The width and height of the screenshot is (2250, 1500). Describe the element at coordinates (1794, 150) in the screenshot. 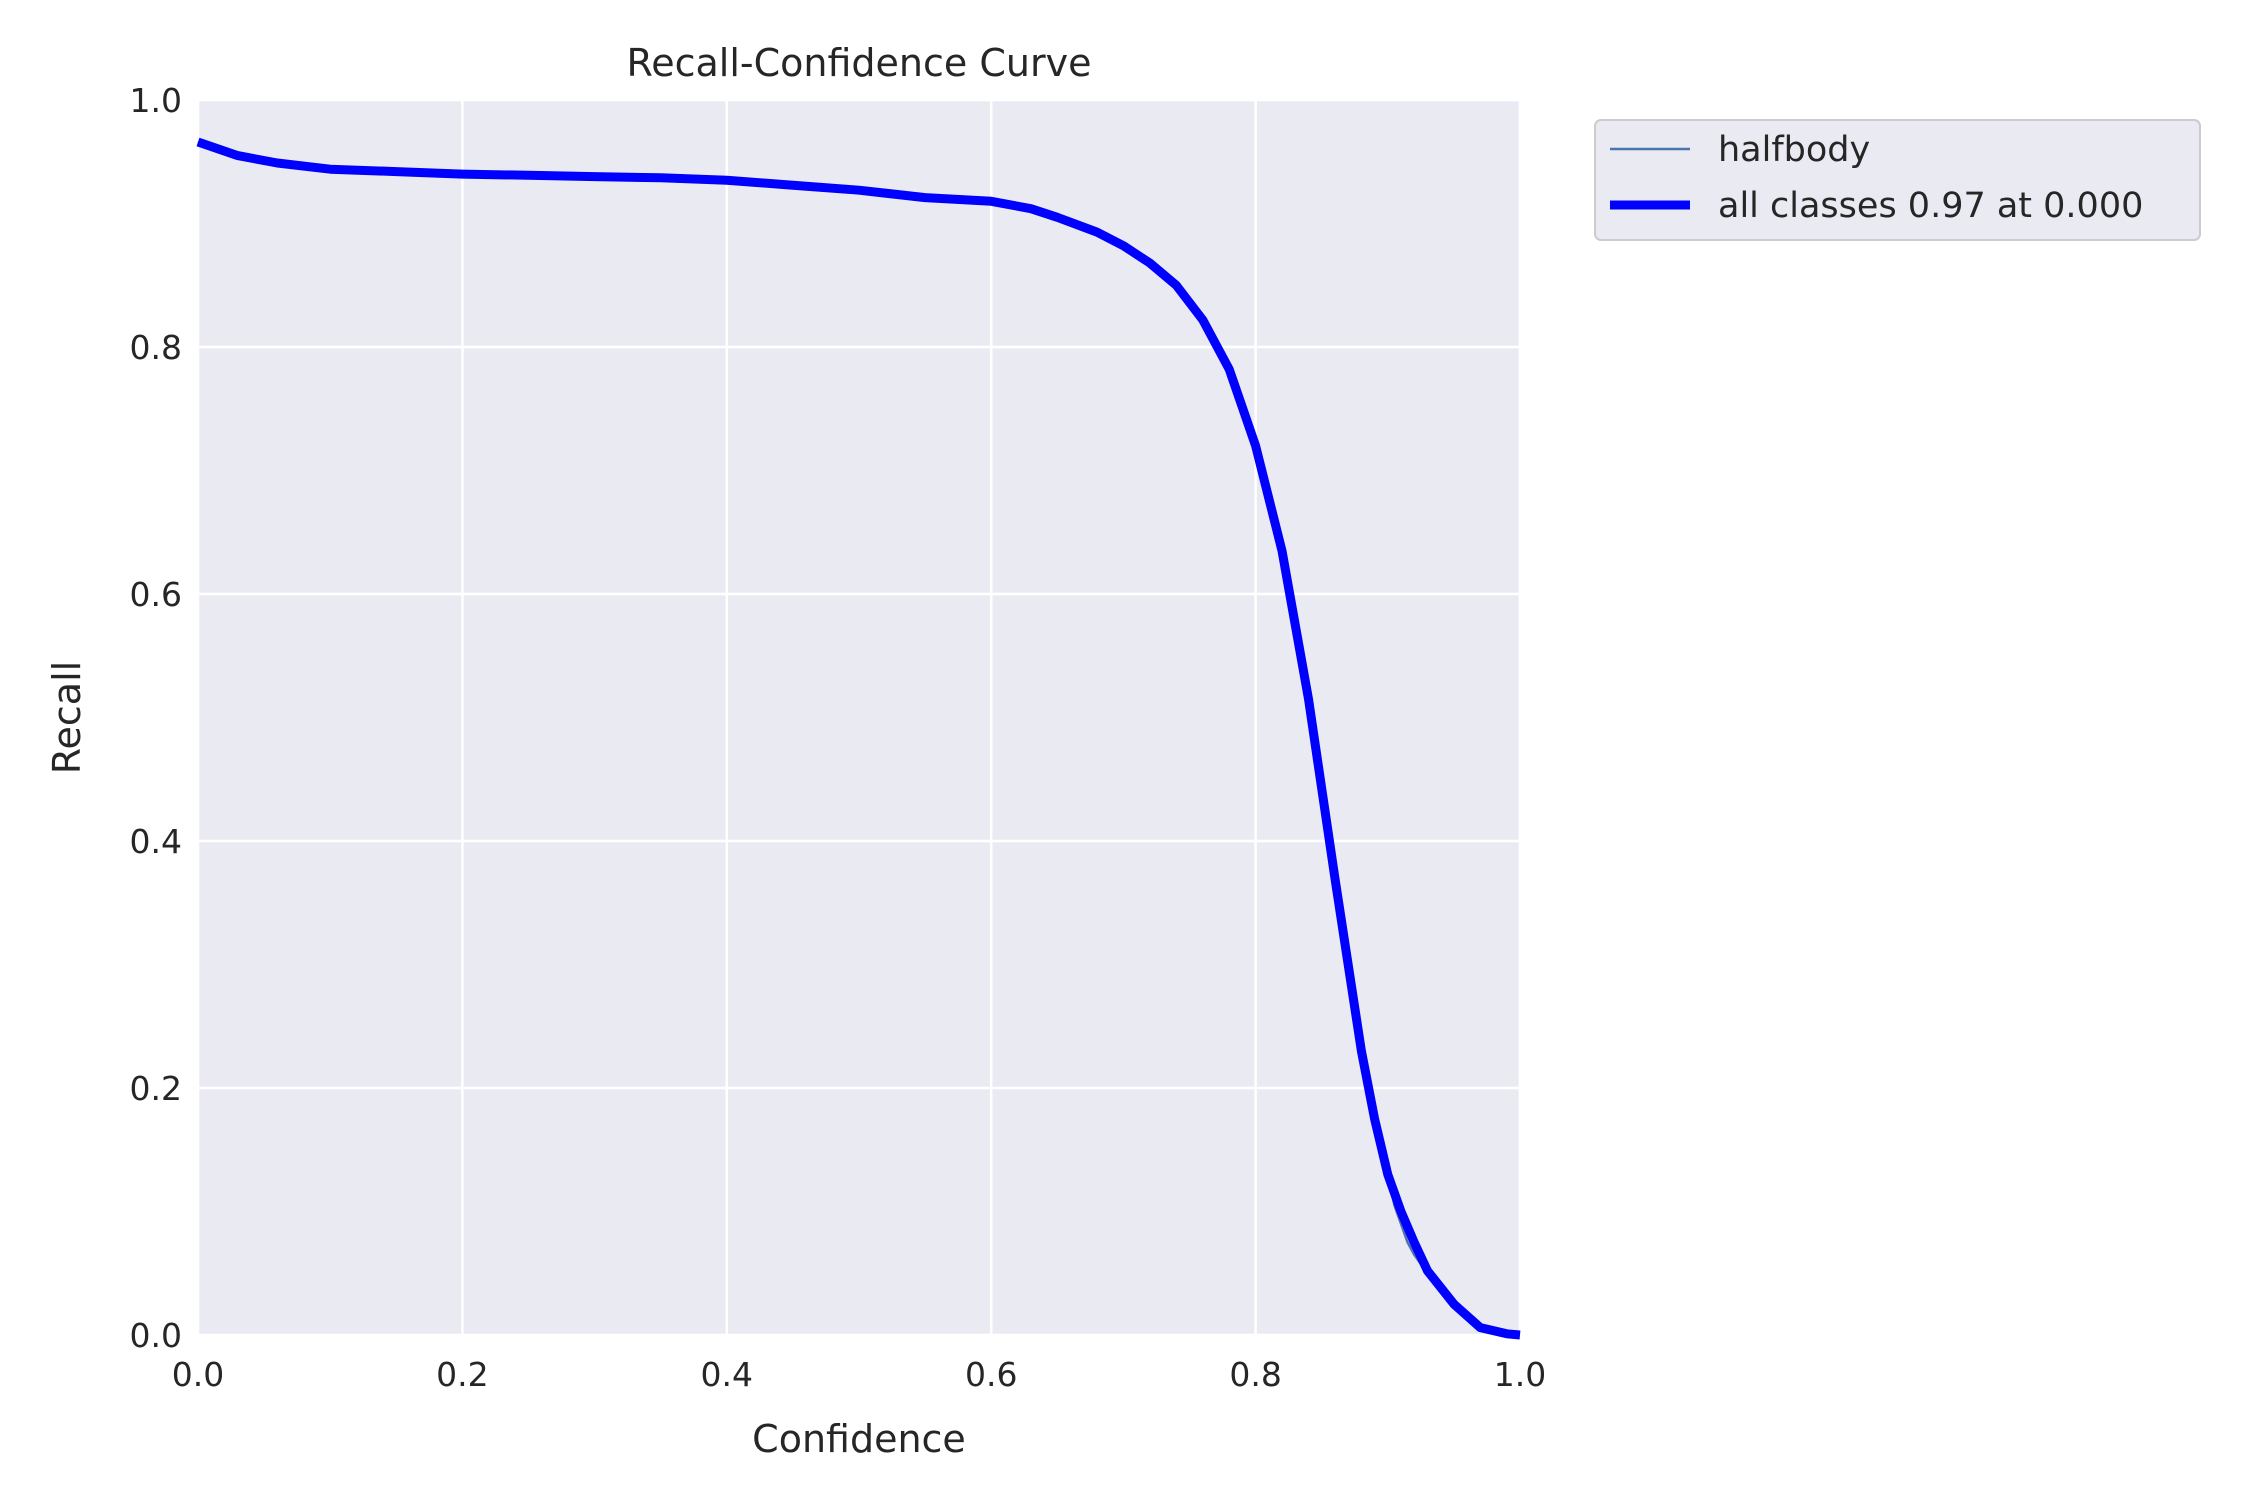

I see `legend-label-halfbody: halfbody` at that location.